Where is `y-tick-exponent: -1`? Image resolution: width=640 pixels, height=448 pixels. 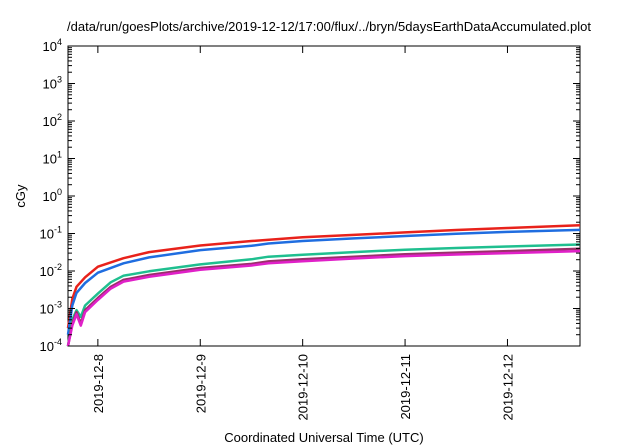
y-tick-exponent: -1 is located at coordinates (58, 230).